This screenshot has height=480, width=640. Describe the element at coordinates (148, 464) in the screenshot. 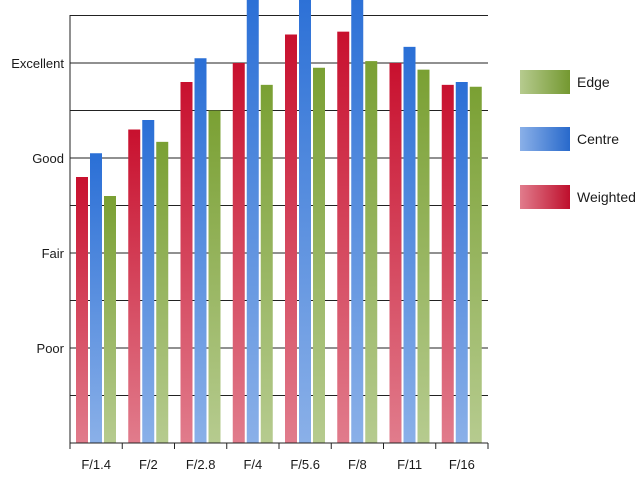

I see `x-tick-label: F/2` at that location.